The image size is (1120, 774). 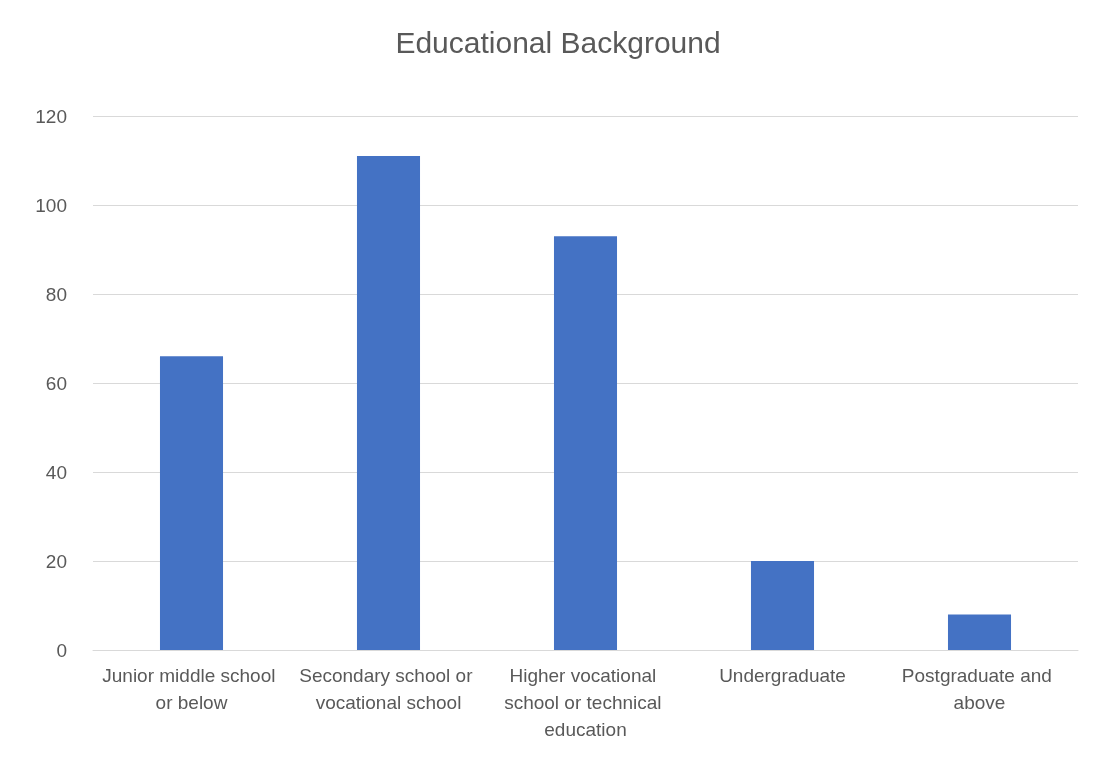 What do you see at coordinates (61, 650) in the screenshot?
I see `y-tick-label: 0` at bounding box center [61, 650].